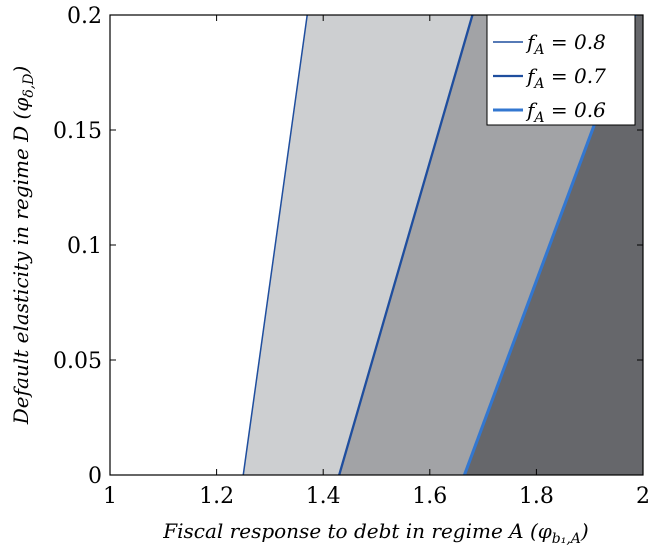 The image size is (661, 555). I want to click on legend-box, so click(561, 70).